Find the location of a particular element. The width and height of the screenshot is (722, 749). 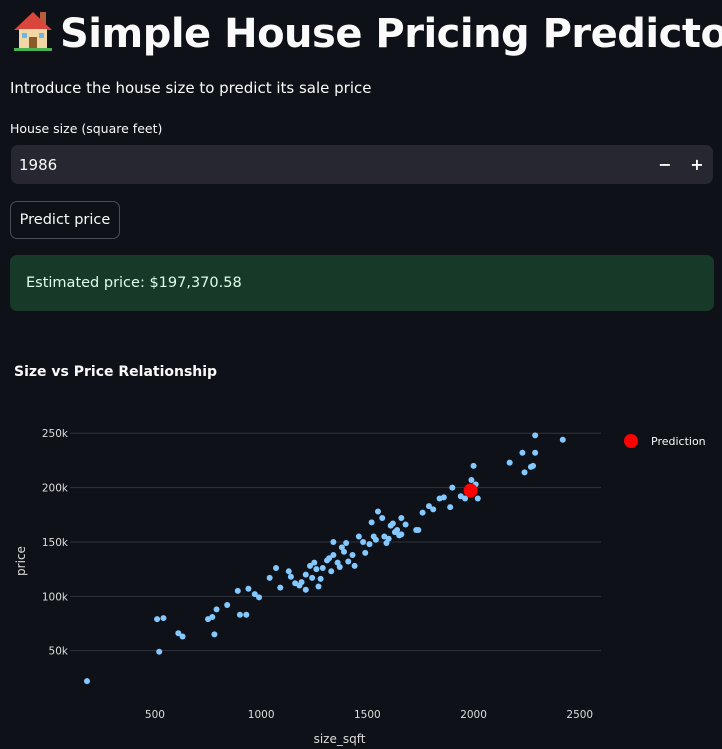

house-size-field is located at coordinates (325, 164).